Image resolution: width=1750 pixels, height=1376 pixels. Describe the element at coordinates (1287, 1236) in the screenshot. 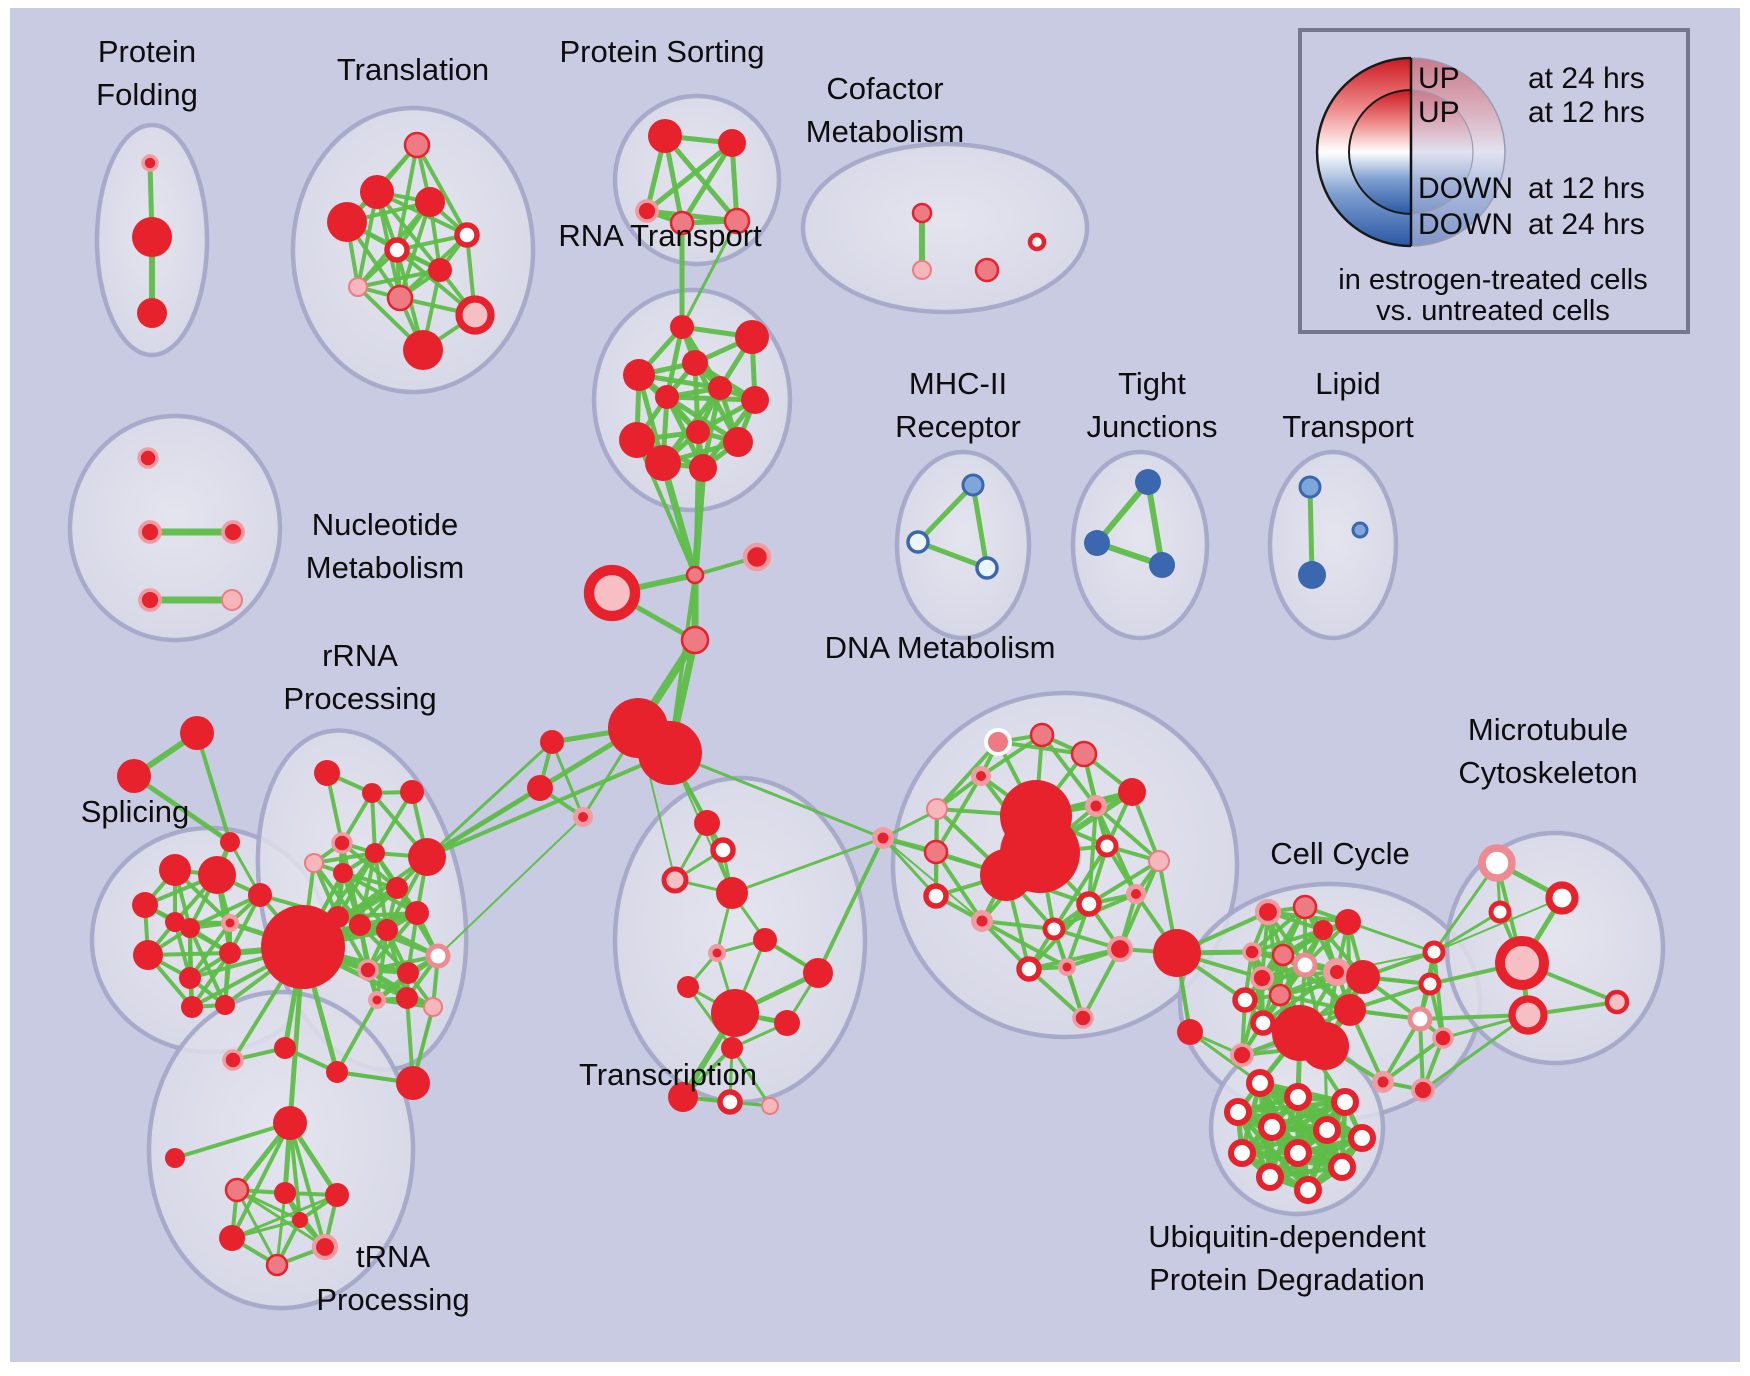

I see `cluster-label-ubiquitin-degradation: Ubiquitin-dependent` at that location.